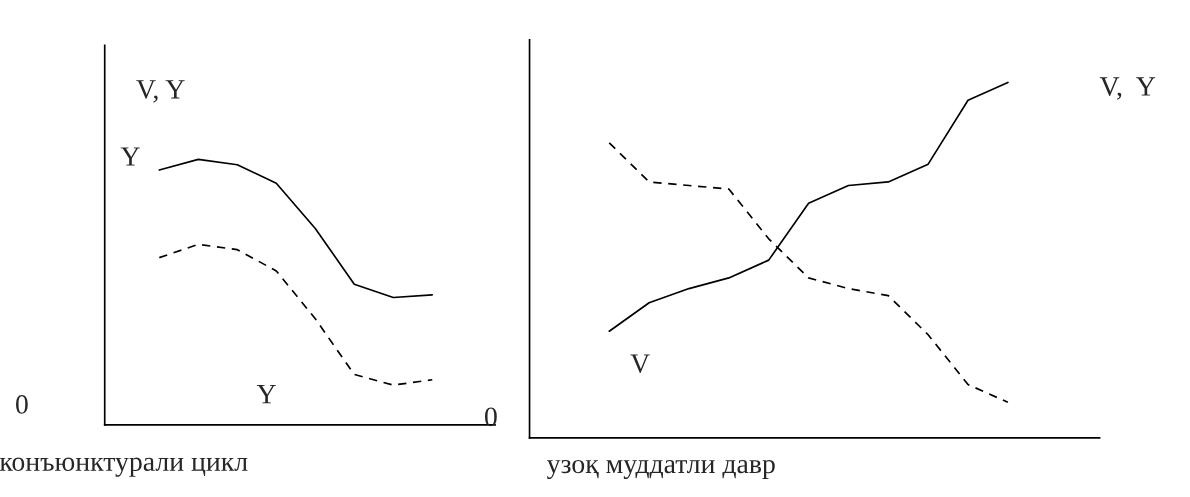  What do you see at coordinates (640, 364) in the screenshot?
I see `series-label: V` at bounding box center [640, 364].